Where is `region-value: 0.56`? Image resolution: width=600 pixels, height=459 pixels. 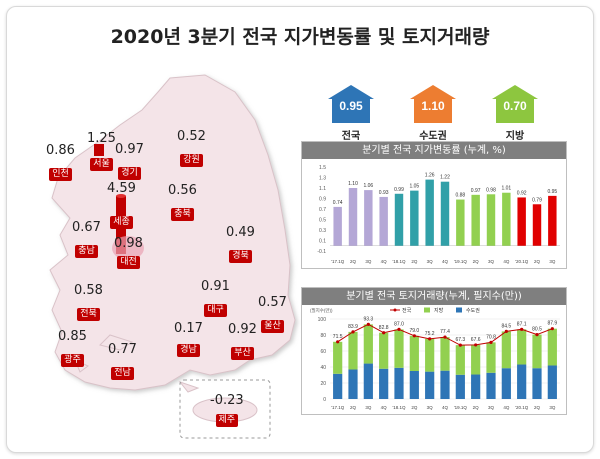
region-value: 0.56 is located at coordinates (182, 190).